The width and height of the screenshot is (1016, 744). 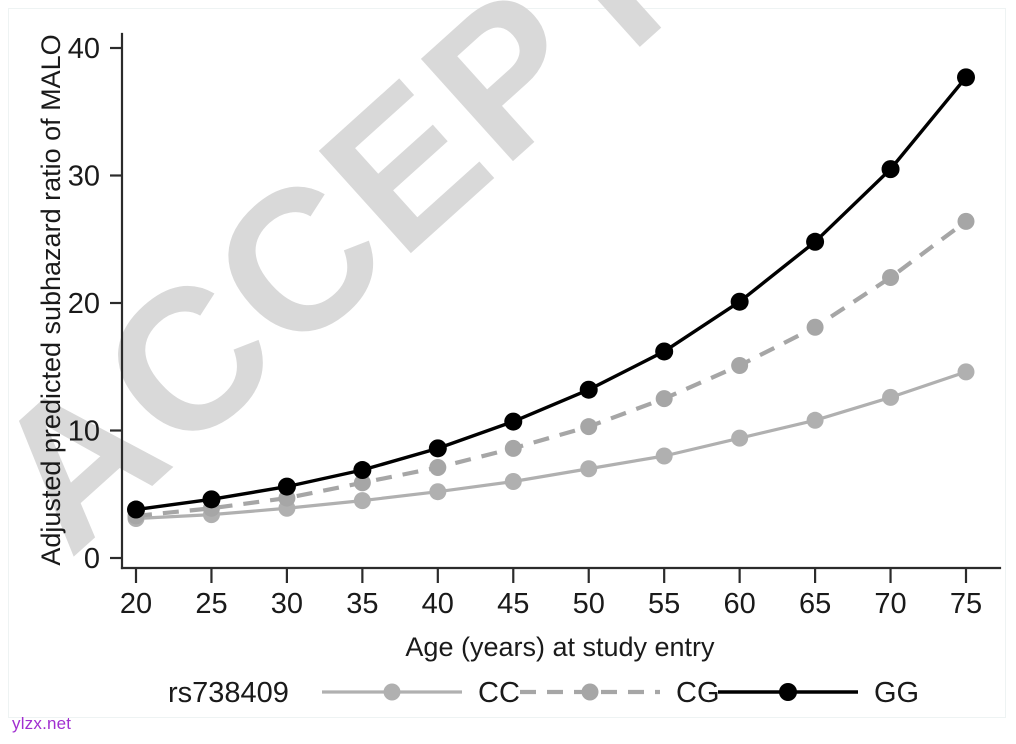 What do you see at coordinates (84, 304) in the screenshot?
I see `y-tick-label: 20` at bounding box center [84, 304].